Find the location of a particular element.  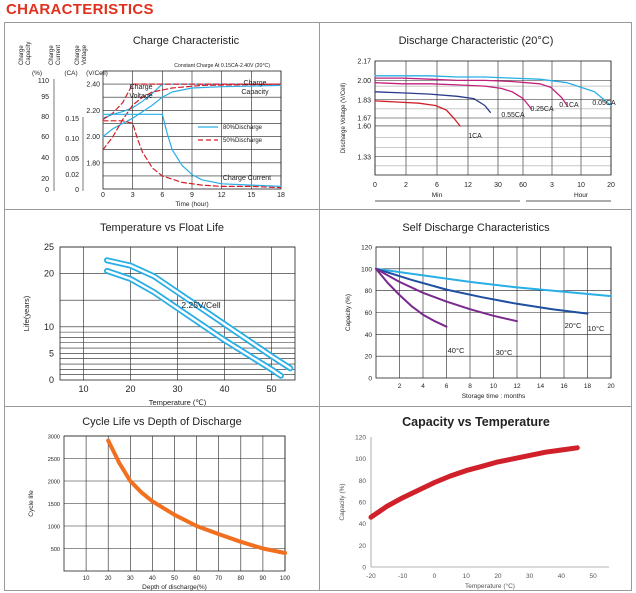

discharge-x-tick: 0 is located at coordinates (375, 185).